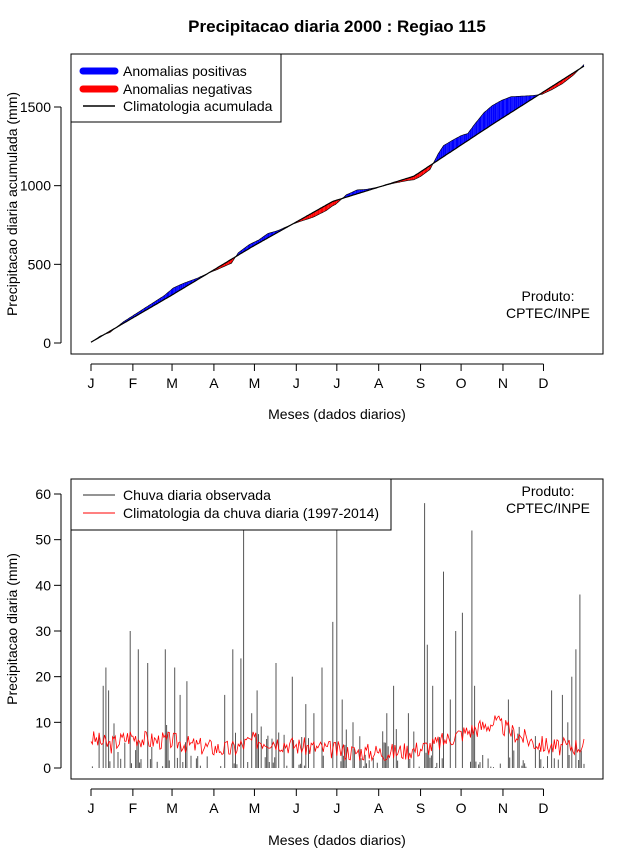  What do you see at coordinates (461, 808) in the screenshot?
I see `daily-x-tick-label: O` at bounding box center [461, 808].